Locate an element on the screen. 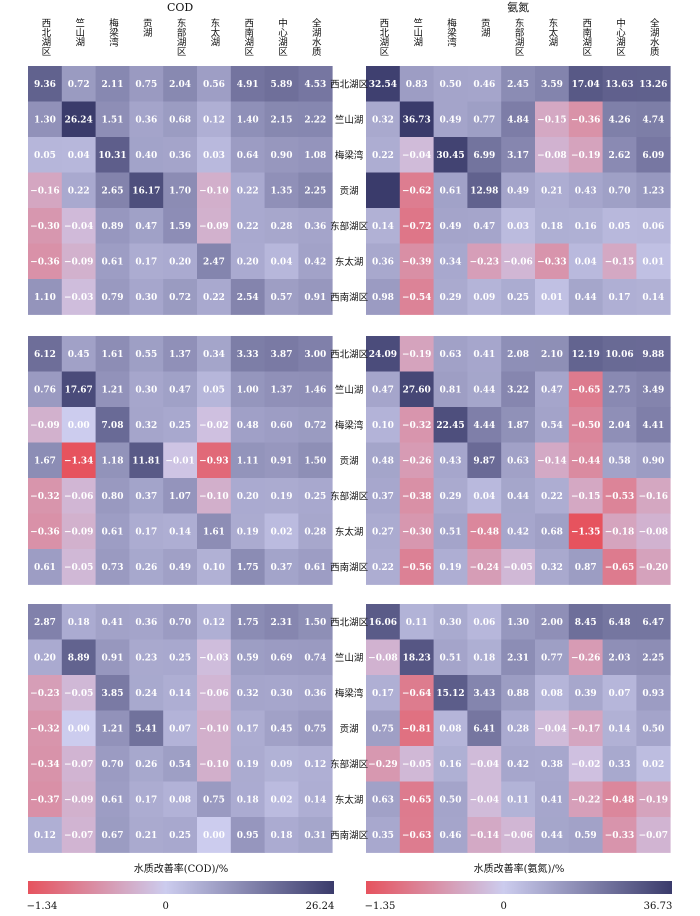  nh-cell-value: 3.22 is located at coordinates (518, 390).